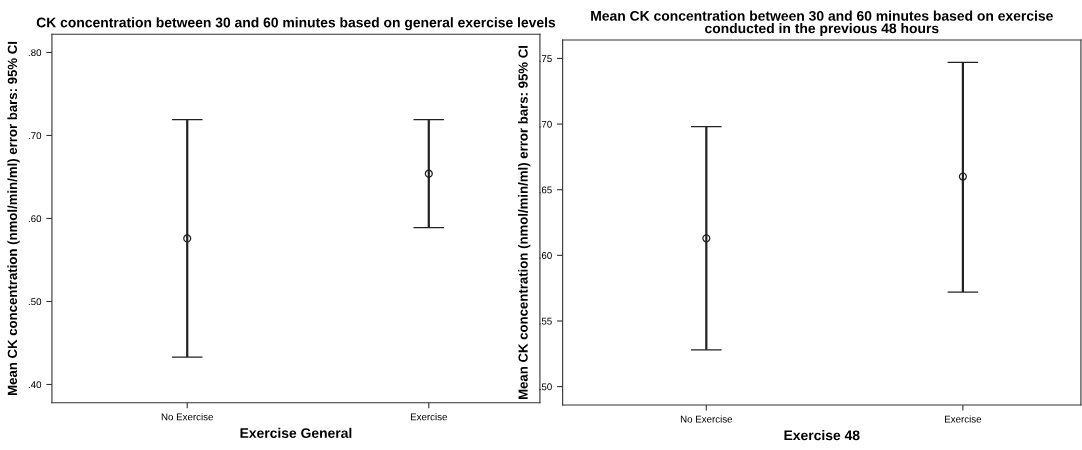 The width and height of the screenshot is (1082, 450). I want to click on chart-title: CK concentration between 30 and 60 minutes based on general exercise levels, so click(296, 24).